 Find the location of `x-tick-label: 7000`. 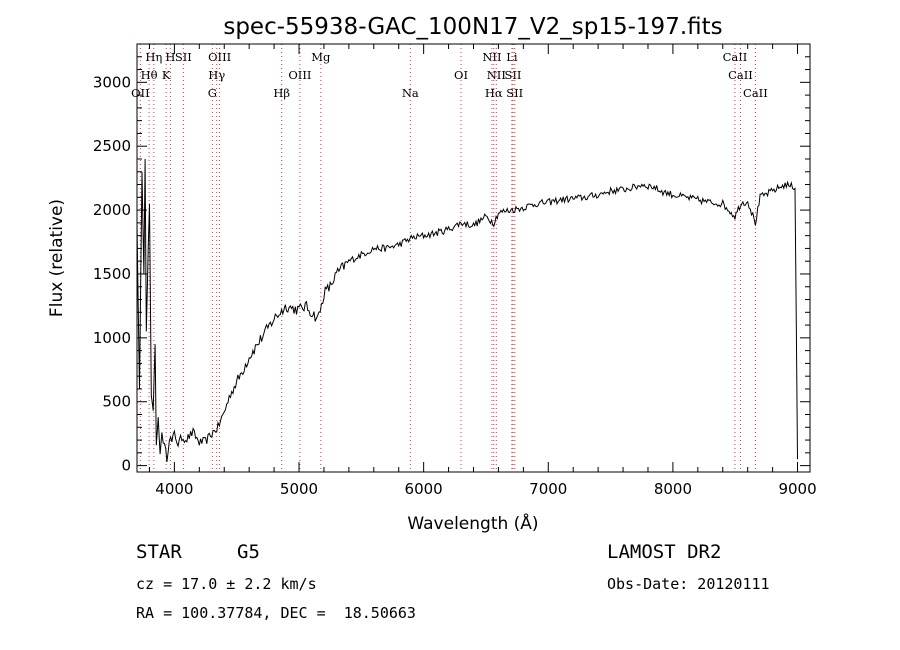

x-tick-label: 7000 is located at coordinates (548, 489).